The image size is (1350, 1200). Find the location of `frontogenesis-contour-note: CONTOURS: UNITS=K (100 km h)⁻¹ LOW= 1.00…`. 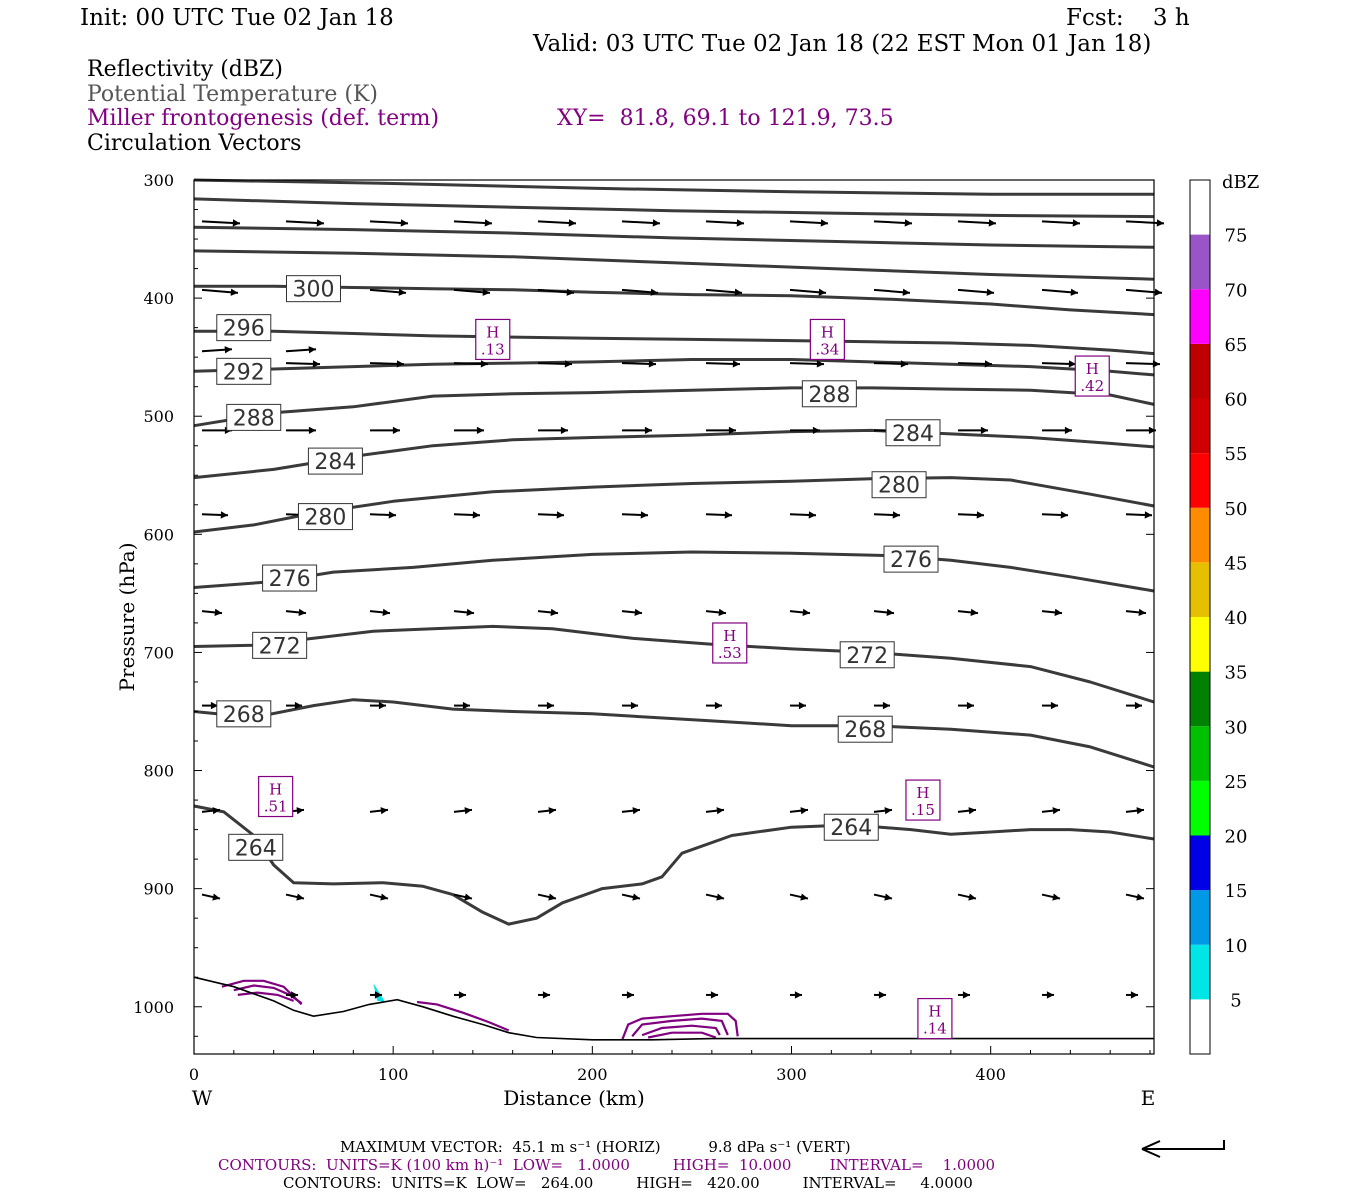

frontogenesis-contour-note: CONTOURS: UNITS=K (100 km h)⁻¹ LOW= 1.00… is located at coordinates (607, 1165).